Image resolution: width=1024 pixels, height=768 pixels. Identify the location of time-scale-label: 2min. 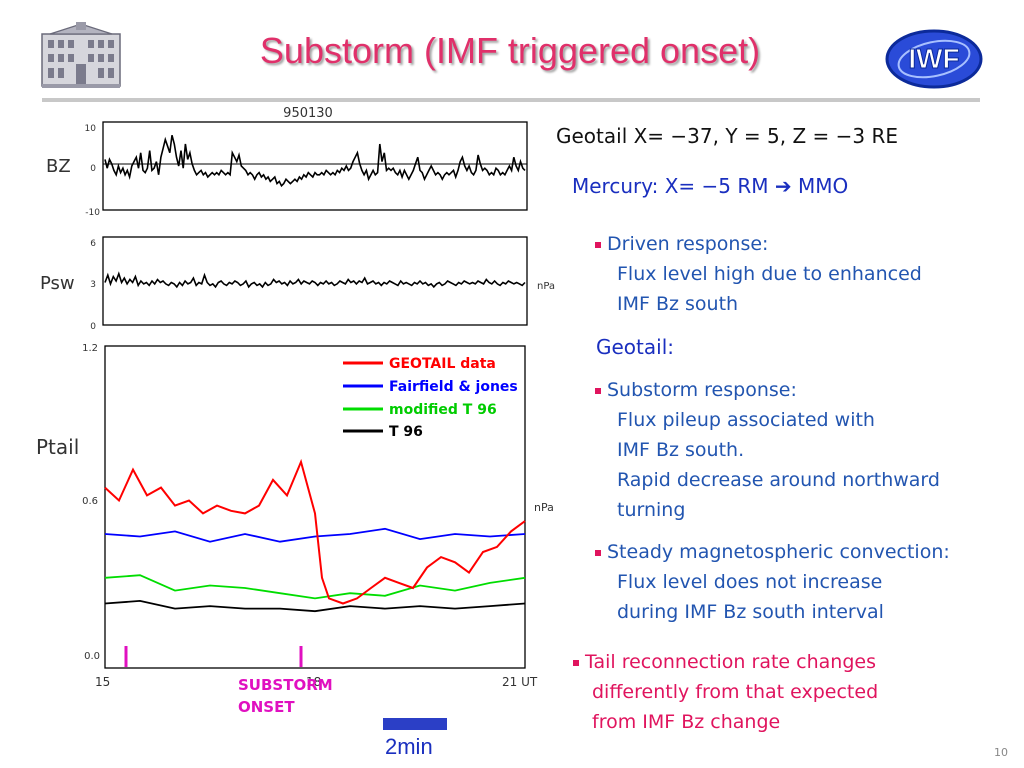
(409, 746).